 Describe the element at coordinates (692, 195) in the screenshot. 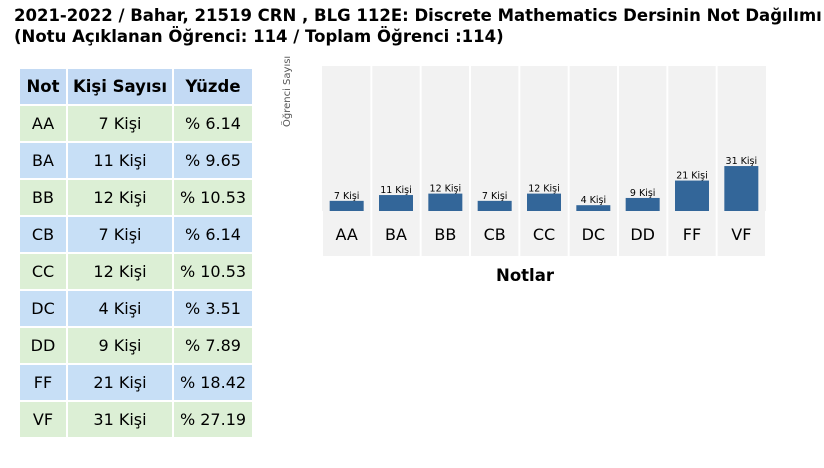

I see `bar-ff` at that location.